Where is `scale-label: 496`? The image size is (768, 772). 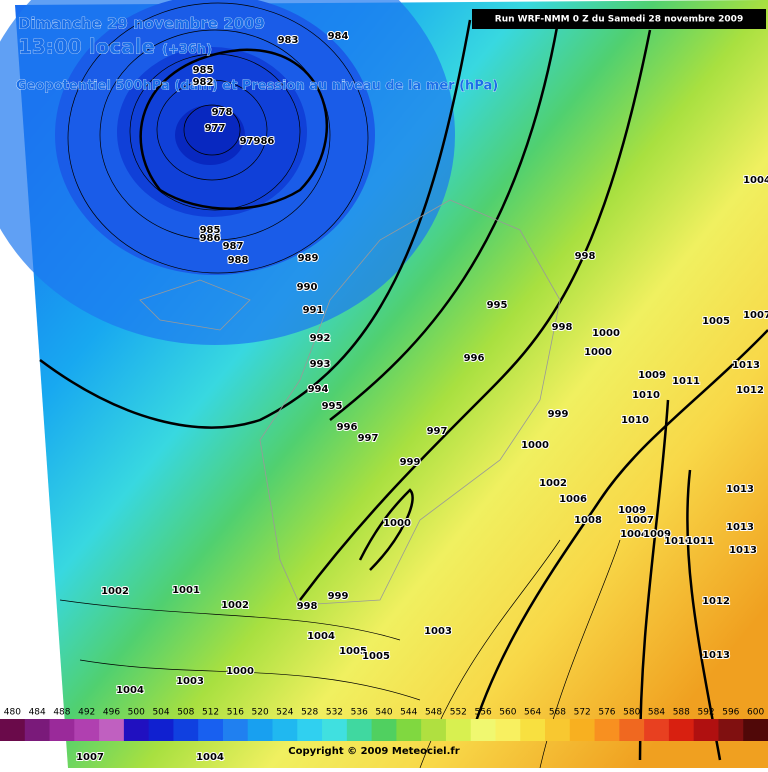
scale-label: 496 is located at coordinates (111, 713).